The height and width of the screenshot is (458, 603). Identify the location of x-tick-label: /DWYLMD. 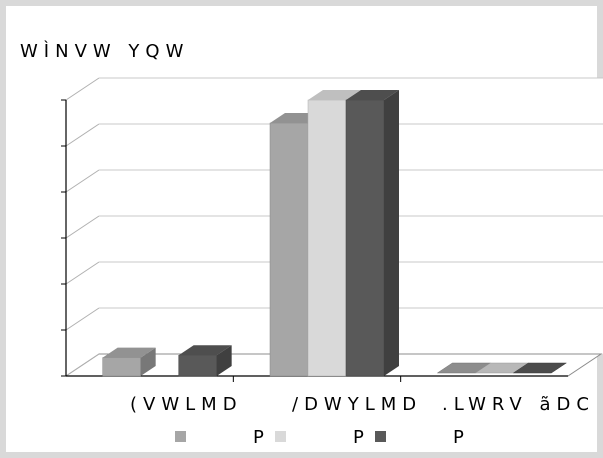
(357, 404).